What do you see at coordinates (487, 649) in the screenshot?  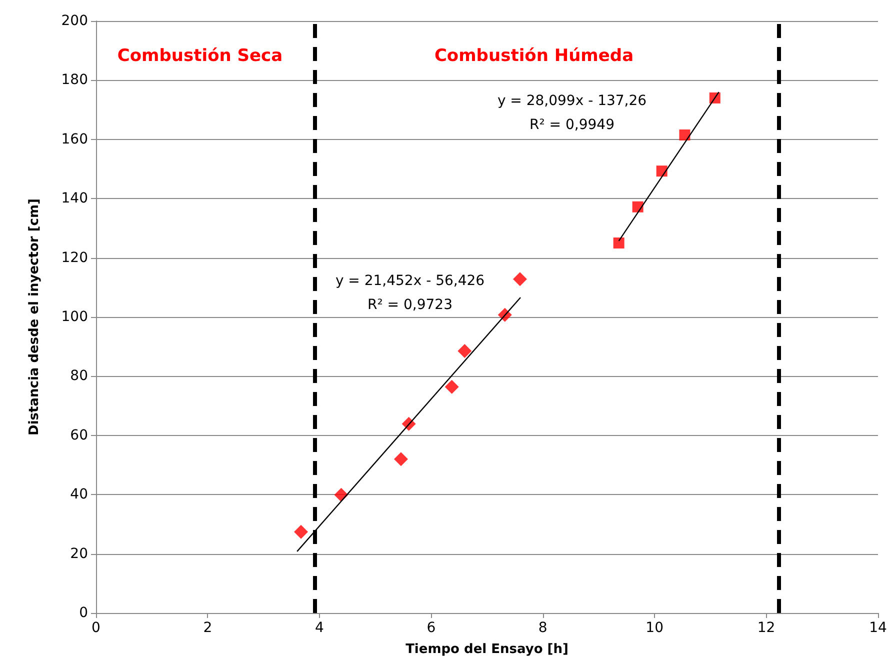 I see `x-axis-title: Tiempo del Ensayo [h]` at bounding box center [487, 649].